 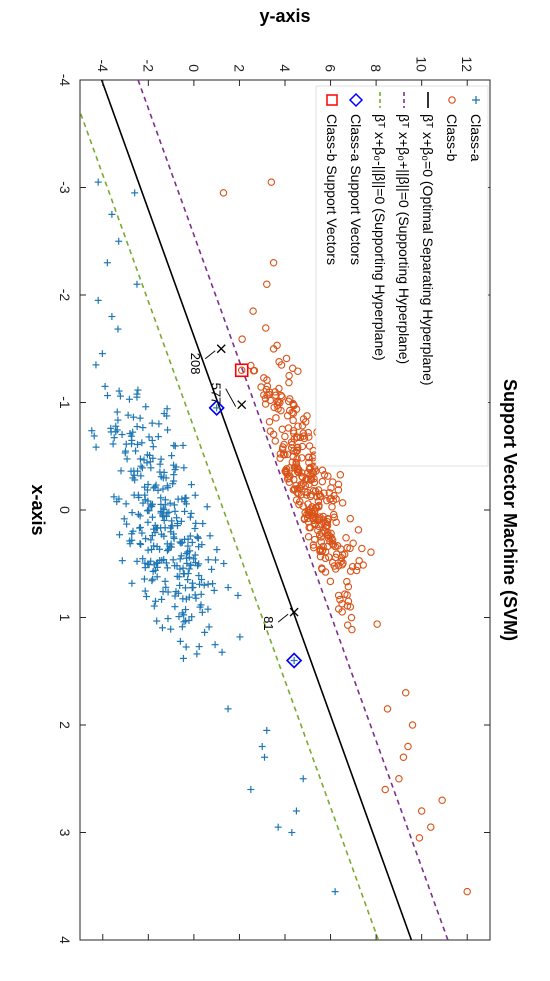 I want to click on legend-label: βᵀ x+β₀+||β||=0 (Supporting Hyperplane), so click(x=404, y=239).